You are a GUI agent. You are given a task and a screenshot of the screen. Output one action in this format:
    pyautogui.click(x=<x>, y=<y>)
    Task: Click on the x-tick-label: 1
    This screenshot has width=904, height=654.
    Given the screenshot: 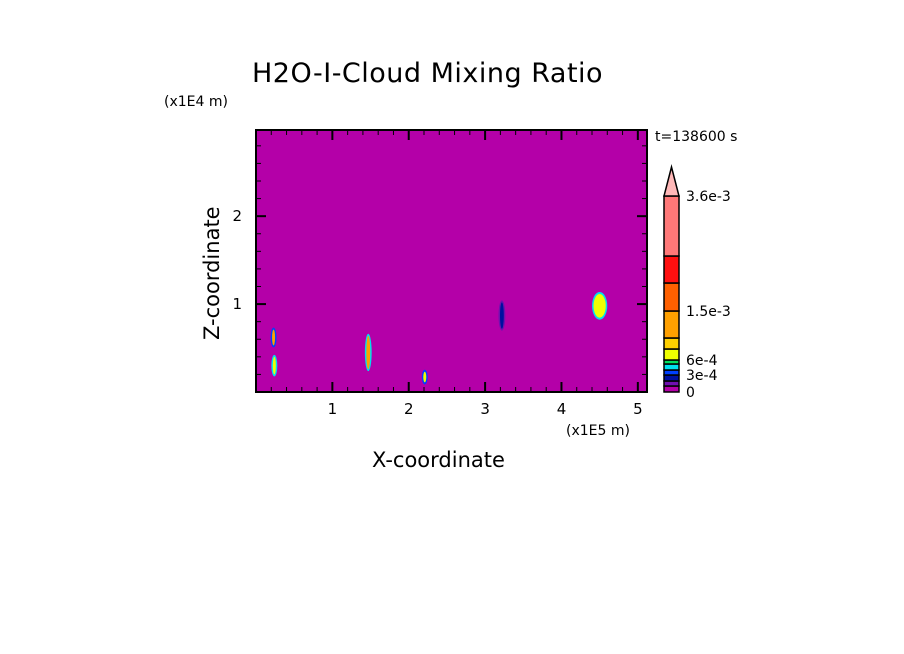 What is the action you would take?
    pyautogui.click(x=333, y=409)
    